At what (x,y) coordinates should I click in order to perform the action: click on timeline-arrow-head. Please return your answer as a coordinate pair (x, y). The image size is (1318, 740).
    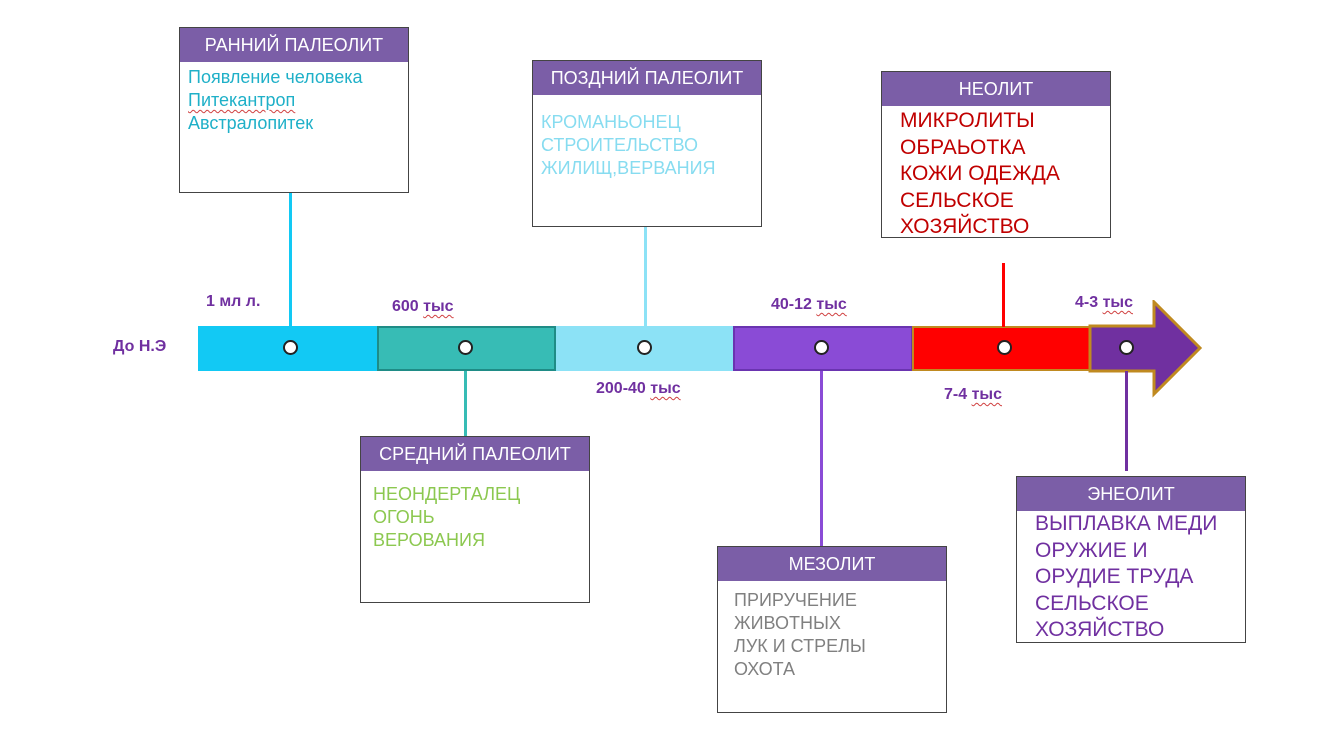
    Looking at the image, I should click on (1145, 349).